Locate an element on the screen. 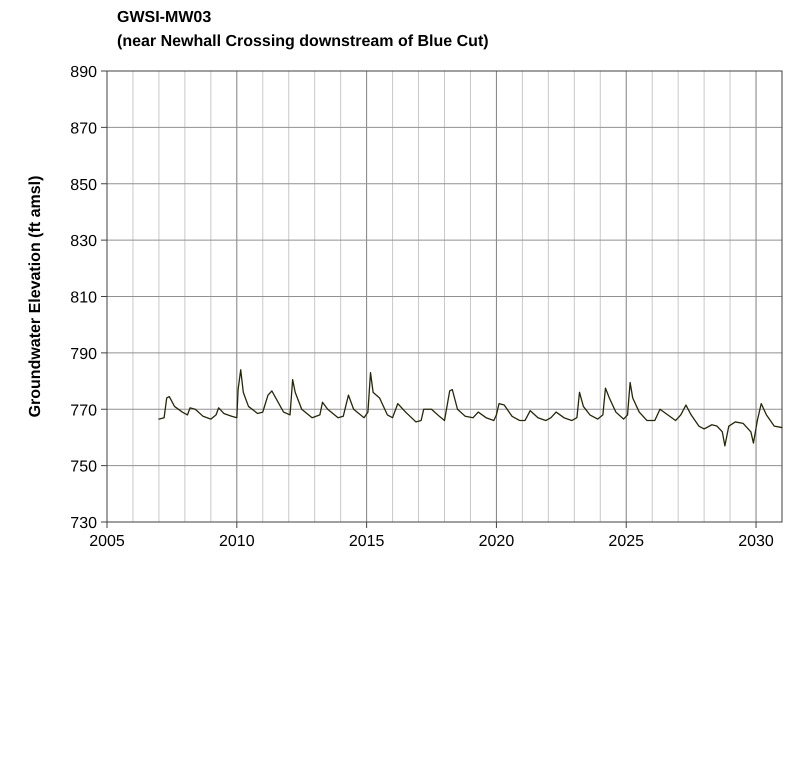 This screenshot has height=767, width=785. x-tick-label: 2015 is located at coordinates (366, 541).